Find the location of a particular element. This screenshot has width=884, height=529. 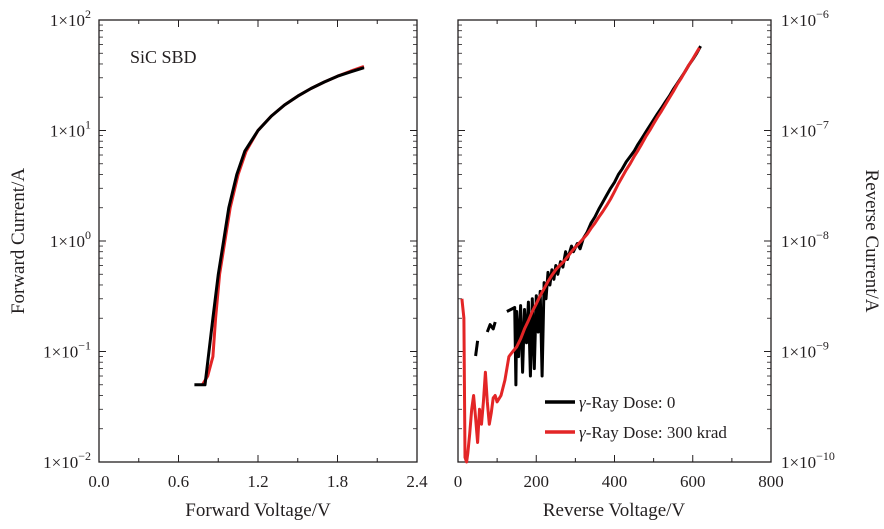

left-series is located at coordinates (279, 225).